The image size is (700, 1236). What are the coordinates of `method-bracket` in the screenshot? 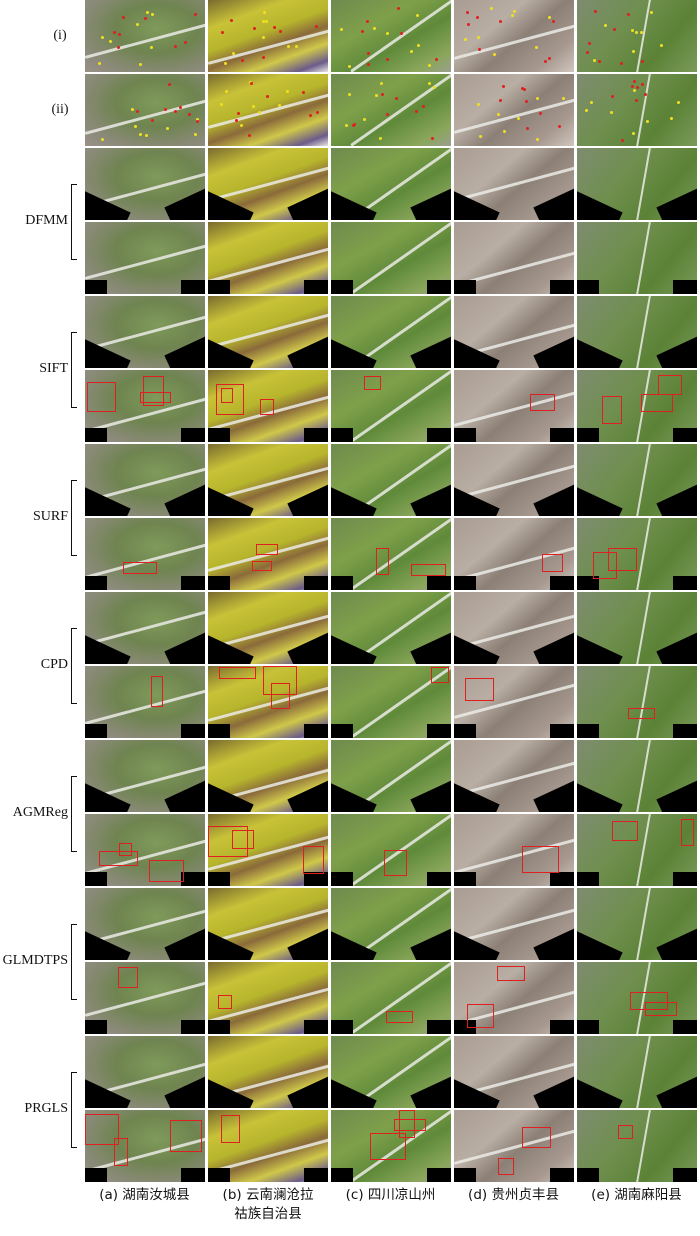 It's located at (74, 666).